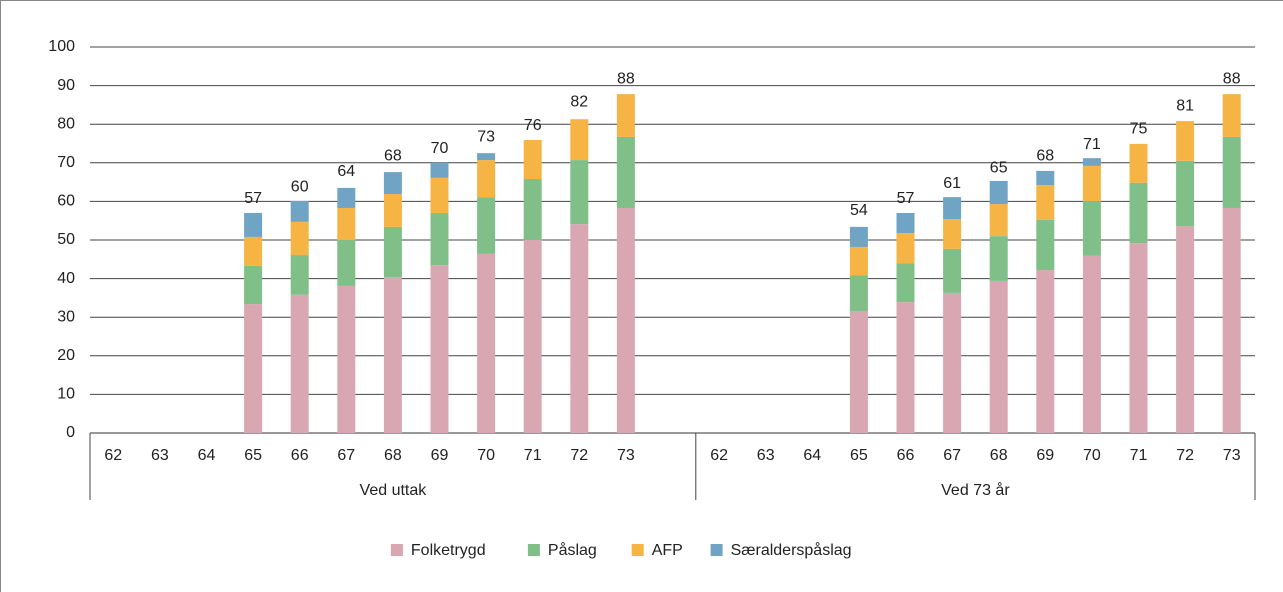 Image resolution: width=1283 pixels, height=592 pixels. Describe the element at coordinates (66, 239) in the screenshot. I see `y-tick-label: 50` at that location.